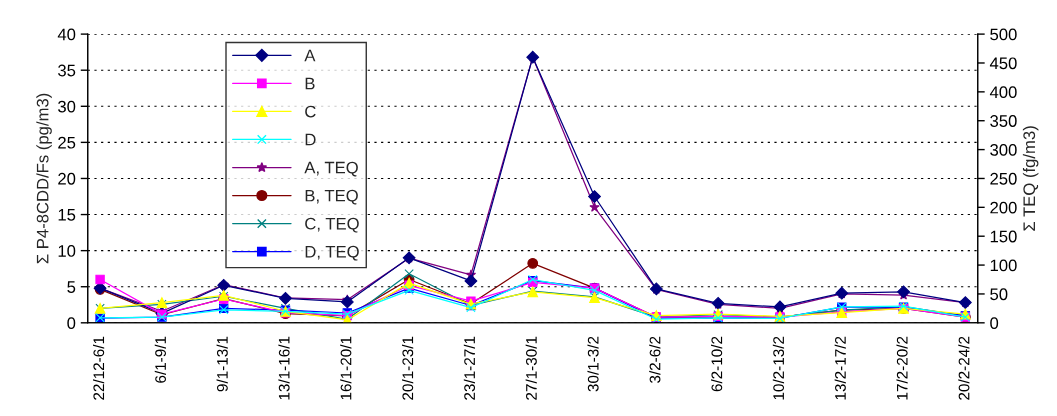 The image size is (1057, 416). What do you see at coordinates (332, 253) in the screenshot?
I see `legend-label: D, TEQ` at bounding box center [332, 253].